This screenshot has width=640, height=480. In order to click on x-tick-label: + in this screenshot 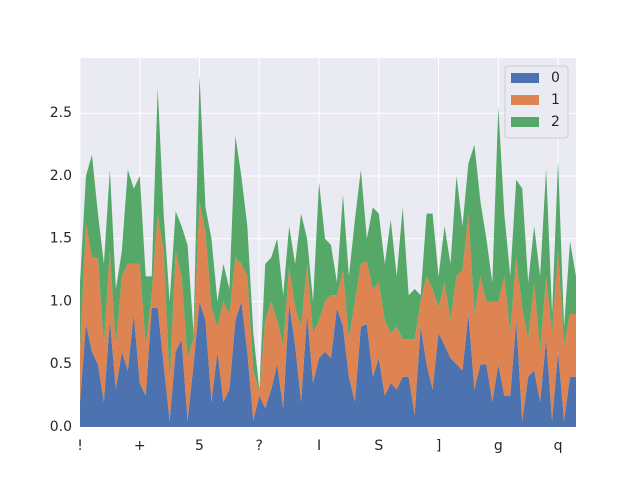, I will do `click(140, 446)`.